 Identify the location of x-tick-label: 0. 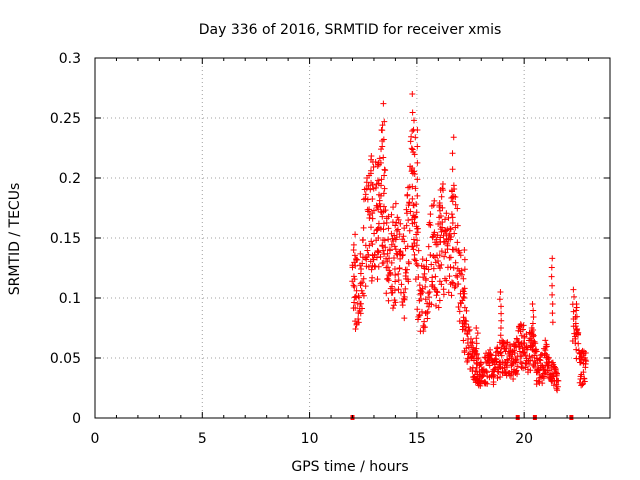
(95, 439).